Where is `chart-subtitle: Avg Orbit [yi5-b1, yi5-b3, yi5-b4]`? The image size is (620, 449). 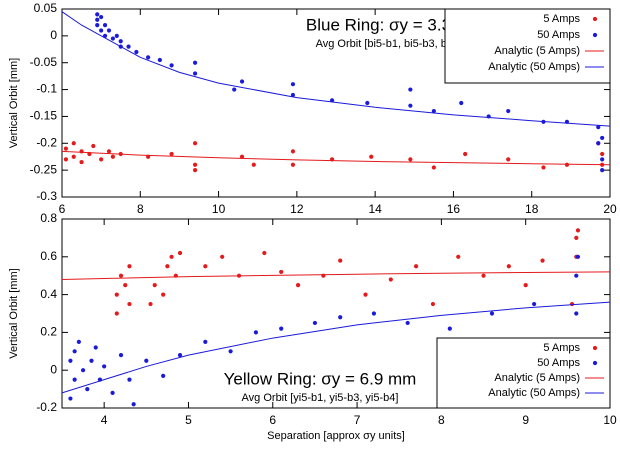
chart-subtitle: Avg Orbit [yi5-b1, yi5-b3, yi5-b4] is located at coordinates (320, 398).